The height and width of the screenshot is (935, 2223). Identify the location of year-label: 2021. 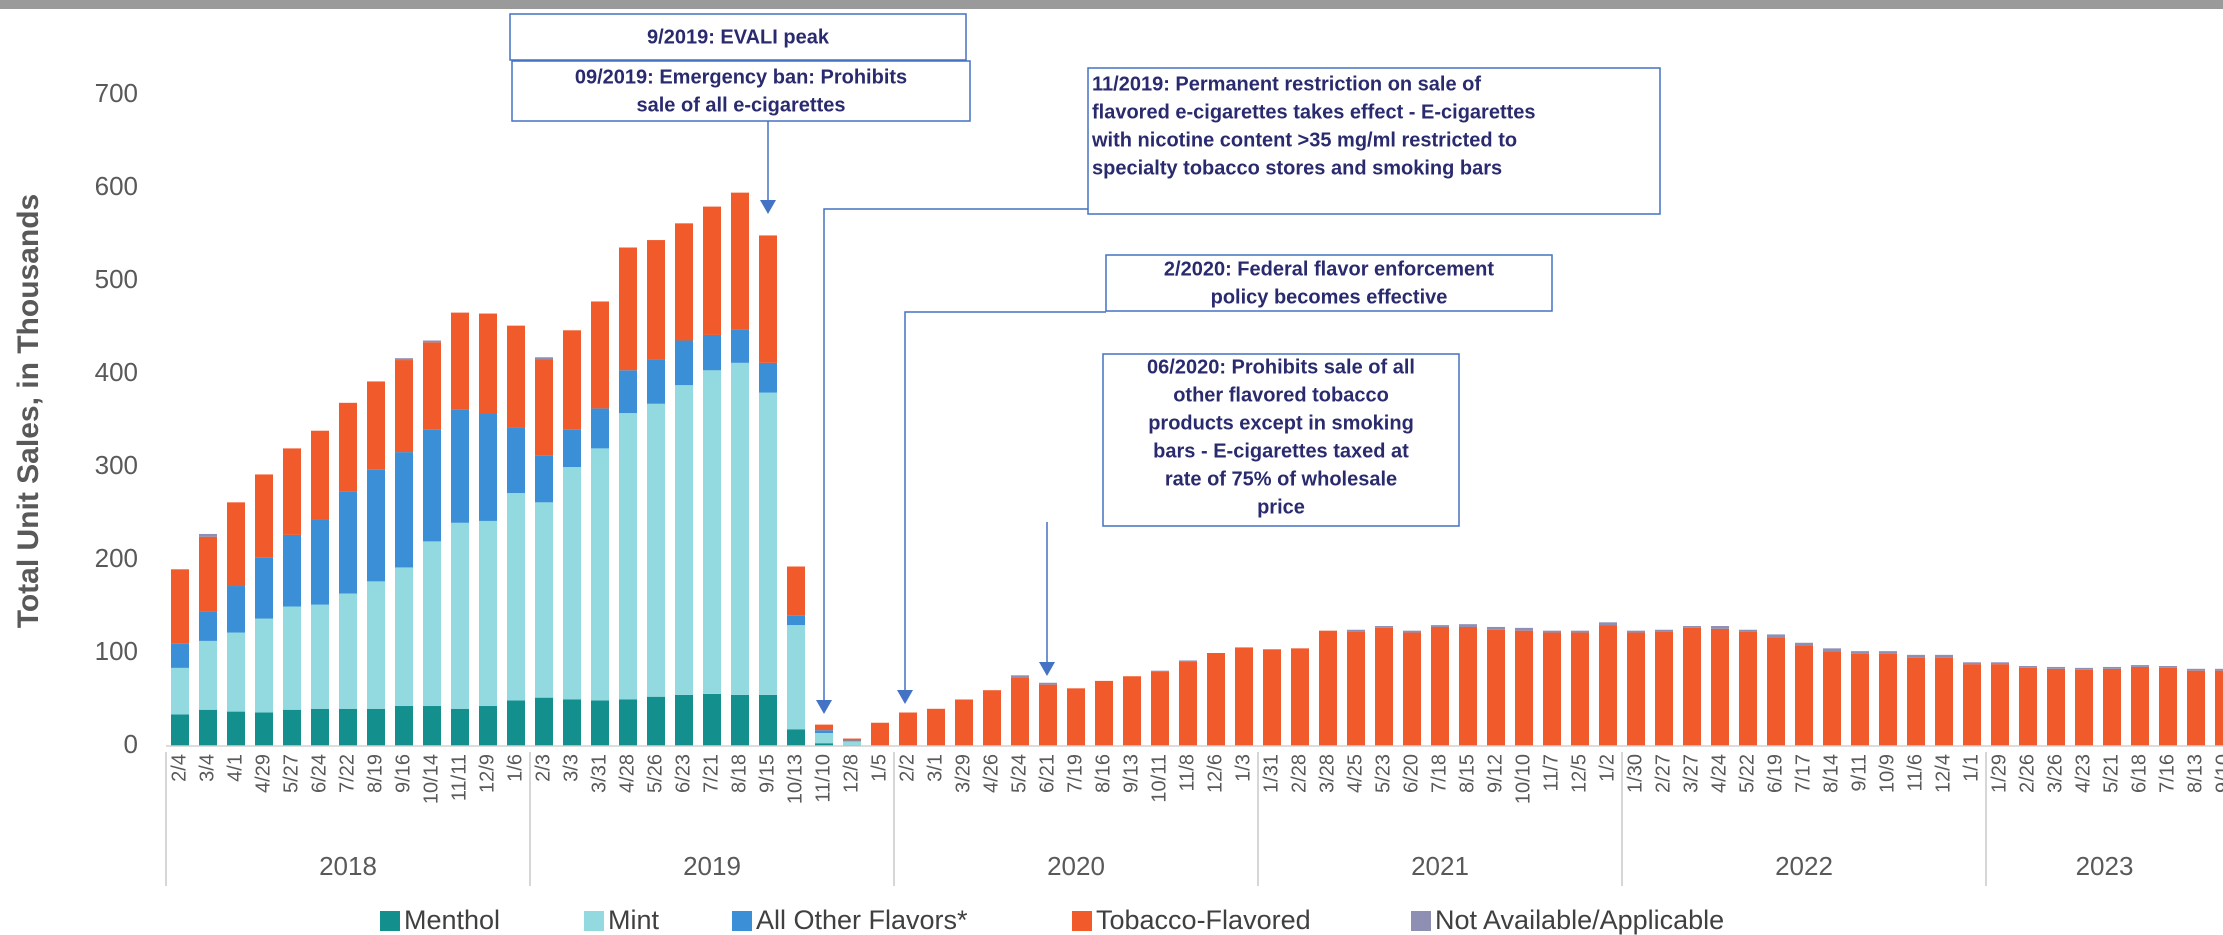
(1440, 866).